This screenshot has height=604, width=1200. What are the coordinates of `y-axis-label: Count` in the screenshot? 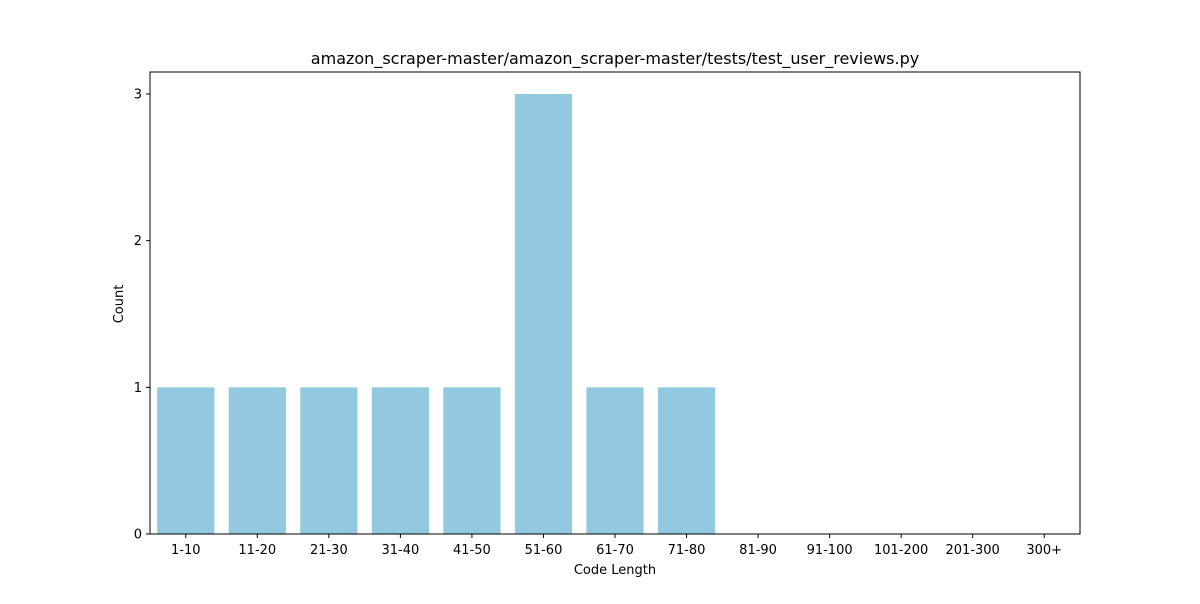 It's located at (119, 304).